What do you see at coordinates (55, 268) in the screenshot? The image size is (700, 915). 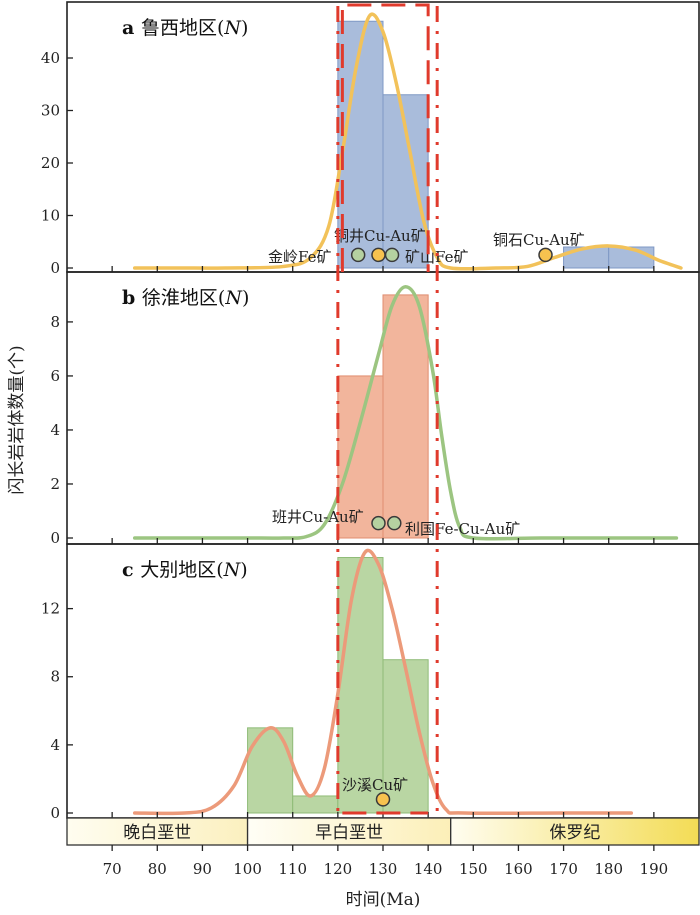 I see `y-tick-label-a-0: 0` at bounding box center [55, 268].